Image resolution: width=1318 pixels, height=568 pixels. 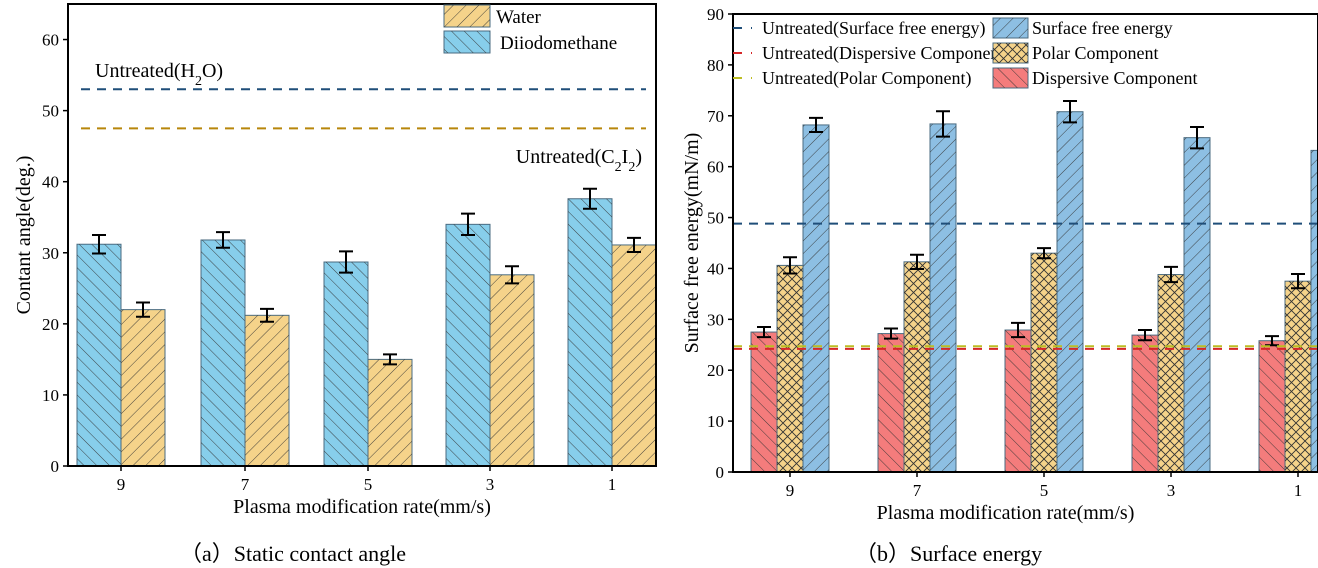 What do you see at coordinates (886, 53) in the screenshot?
I see `legend-label: Untreated(Dispersive Component)` at bounding box center [886, 53].